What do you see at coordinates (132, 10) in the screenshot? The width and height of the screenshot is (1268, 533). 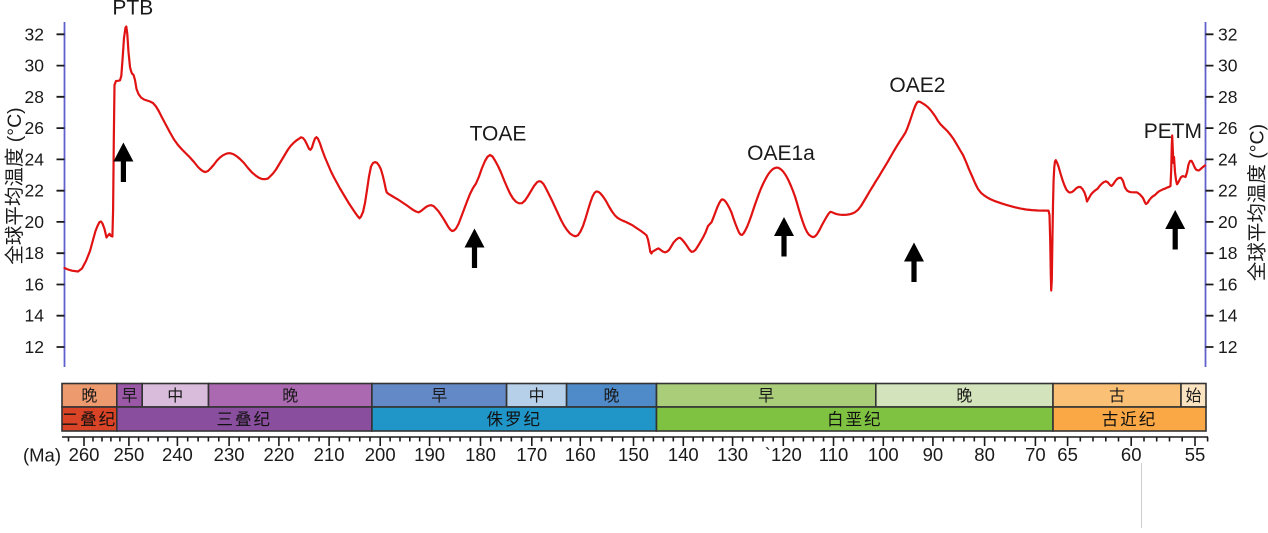 I see `svg-text: PTB` at bounding box center [132, 10].